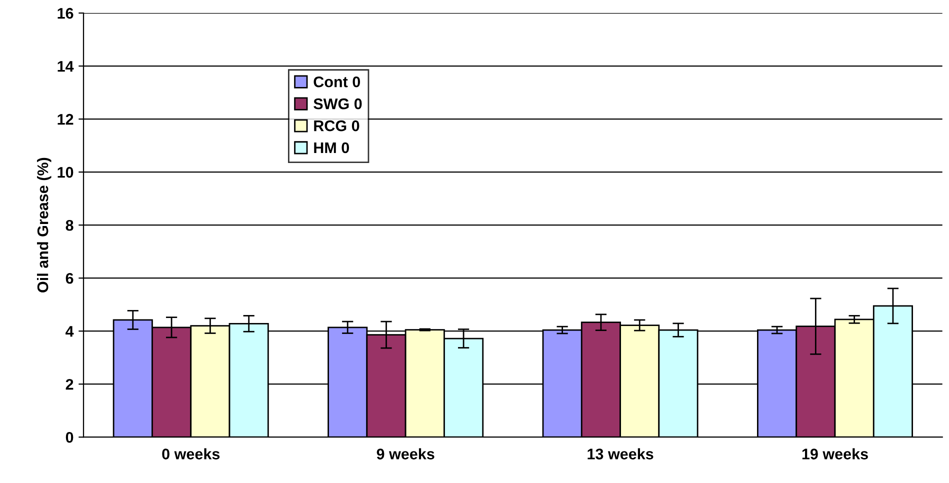 The width and height of the screenshot is (949, 483). I want to click on y-tick-label: 0, so click(70, 437).